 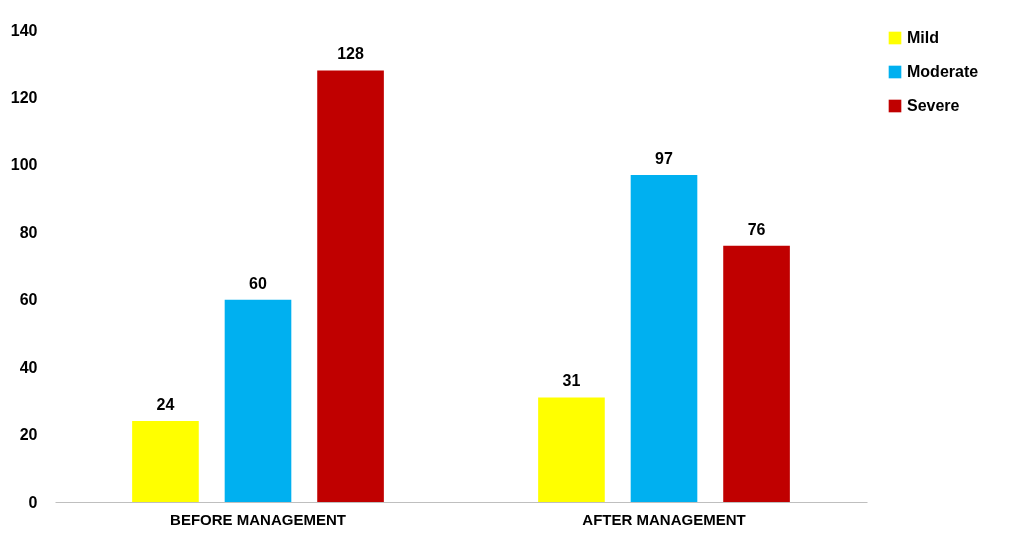 I want to click on y-tick-label: 120, so click(x=24, y=97).